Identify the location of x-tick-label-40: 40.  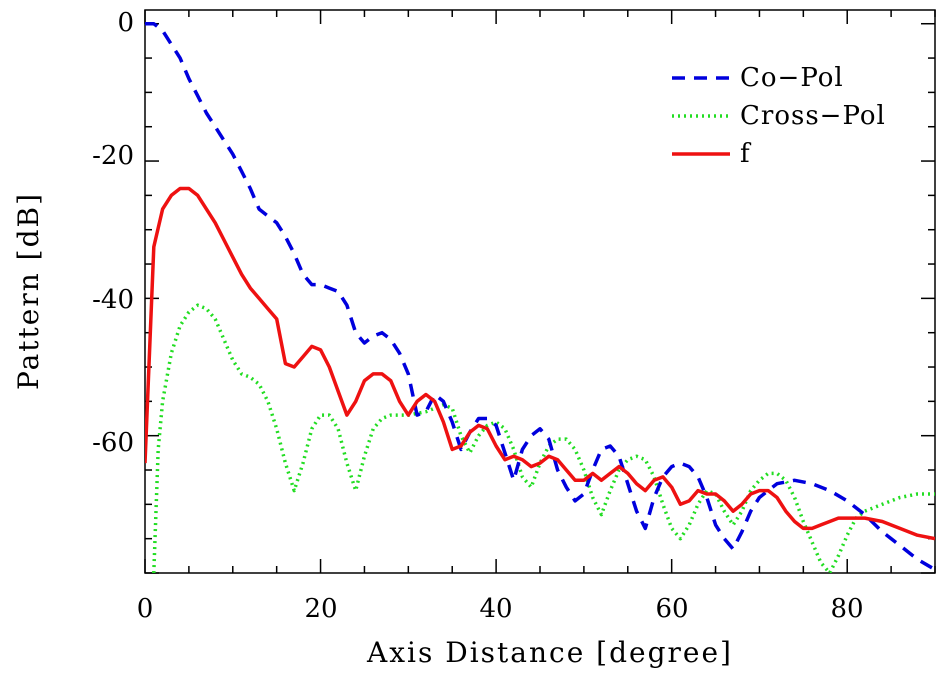
(495, 609).